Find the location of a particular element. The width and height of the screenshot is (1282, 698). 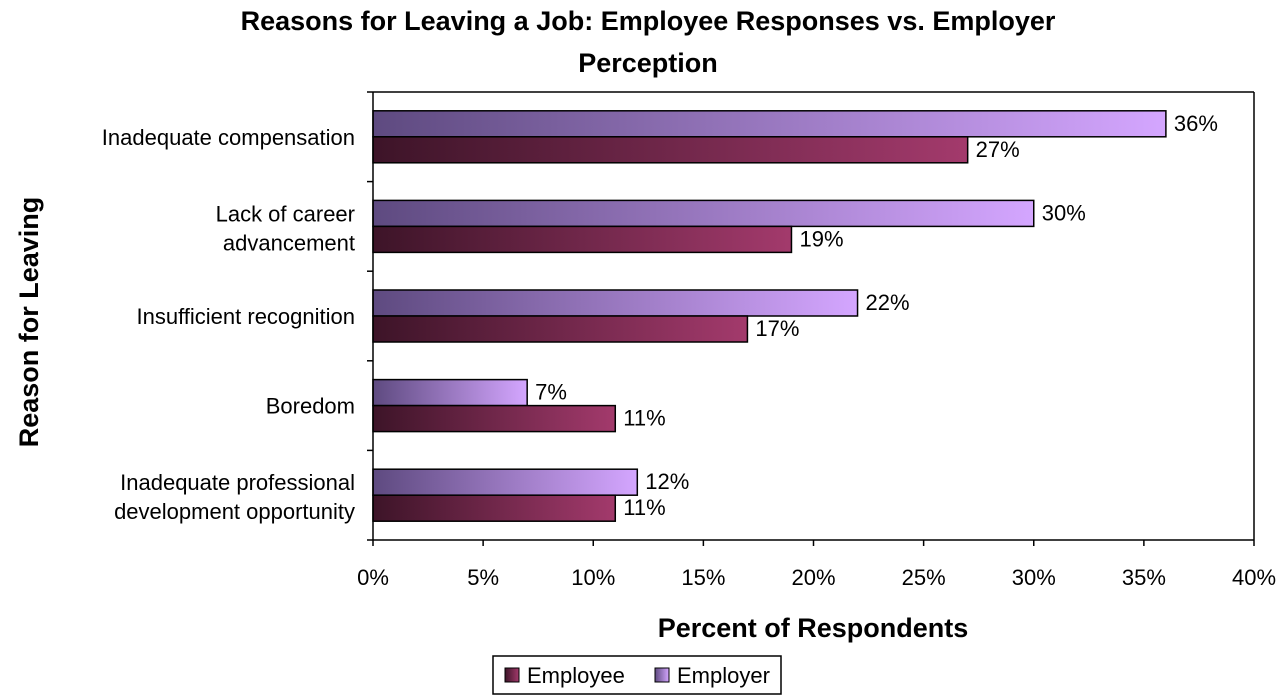

data-label-employer: 30% is located at coordinates (1064, 212).